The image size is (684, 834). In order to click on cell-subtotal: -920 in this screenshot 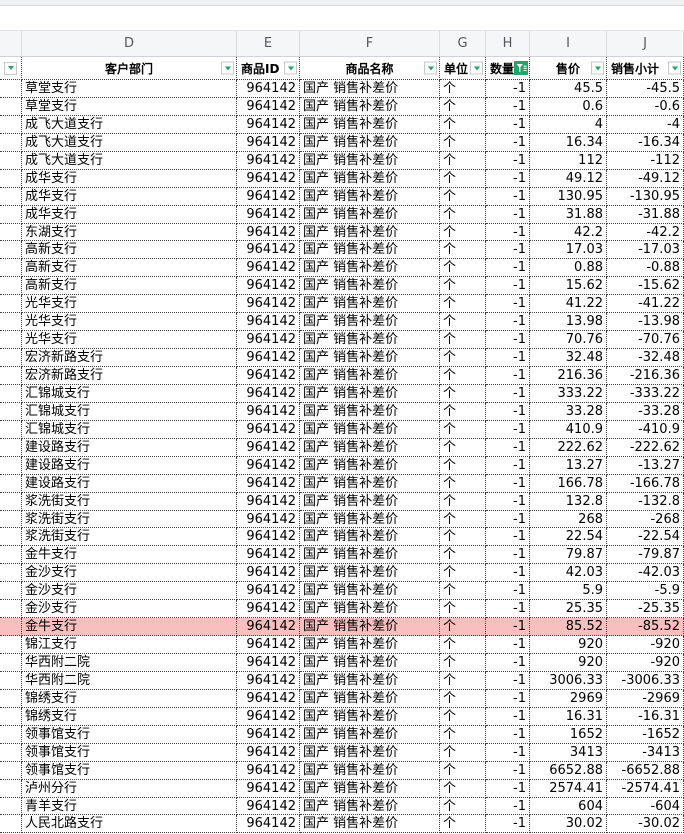, I will do `click(645, 663)`.